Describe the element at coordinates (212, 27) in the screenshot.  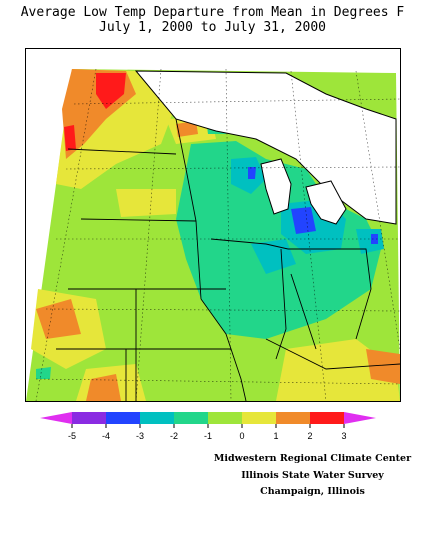
I see `map-title-line2: July 1, 2000 to July 31, 2000` at that location.